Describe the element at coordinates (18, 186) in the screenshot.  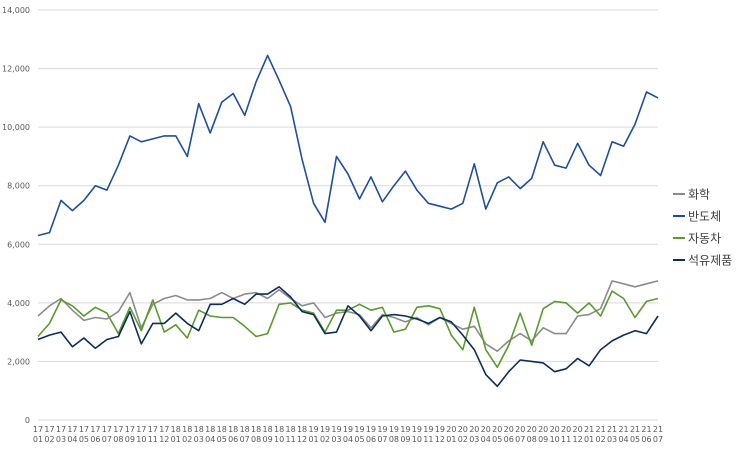
I see `y-tick-label: 8,000` at that location.